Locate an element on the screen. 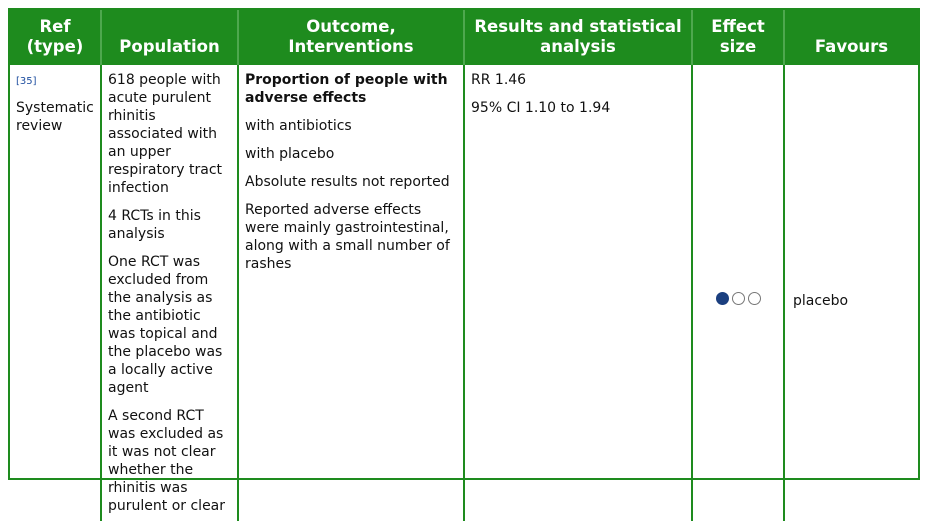  ref-link: [35] is located at coordinates (26, 81).